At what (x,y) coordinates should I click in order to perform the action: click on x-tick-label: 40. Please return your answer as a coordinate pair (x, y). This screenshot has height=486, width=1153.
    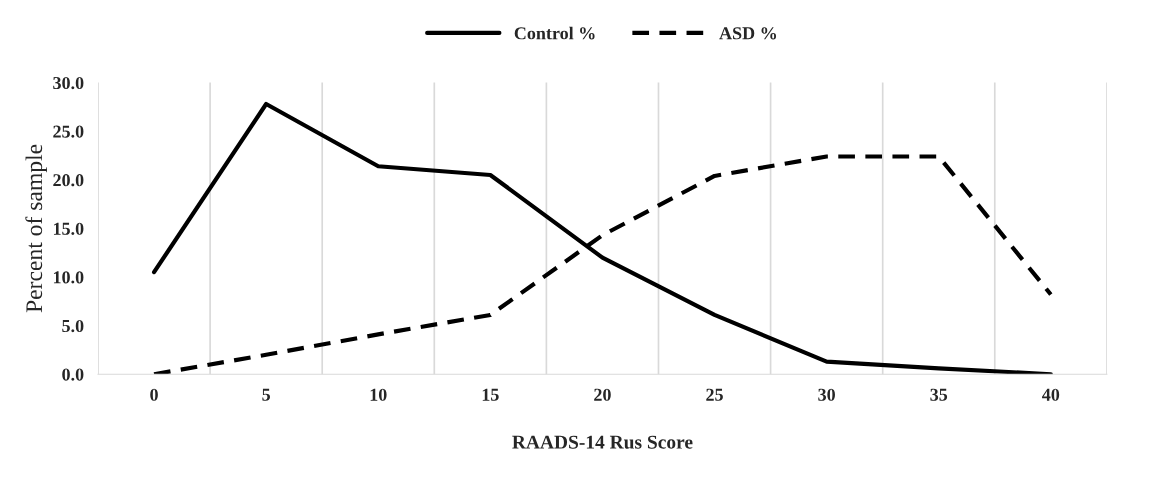
    Looking at the image, I should click on (1051, 394).